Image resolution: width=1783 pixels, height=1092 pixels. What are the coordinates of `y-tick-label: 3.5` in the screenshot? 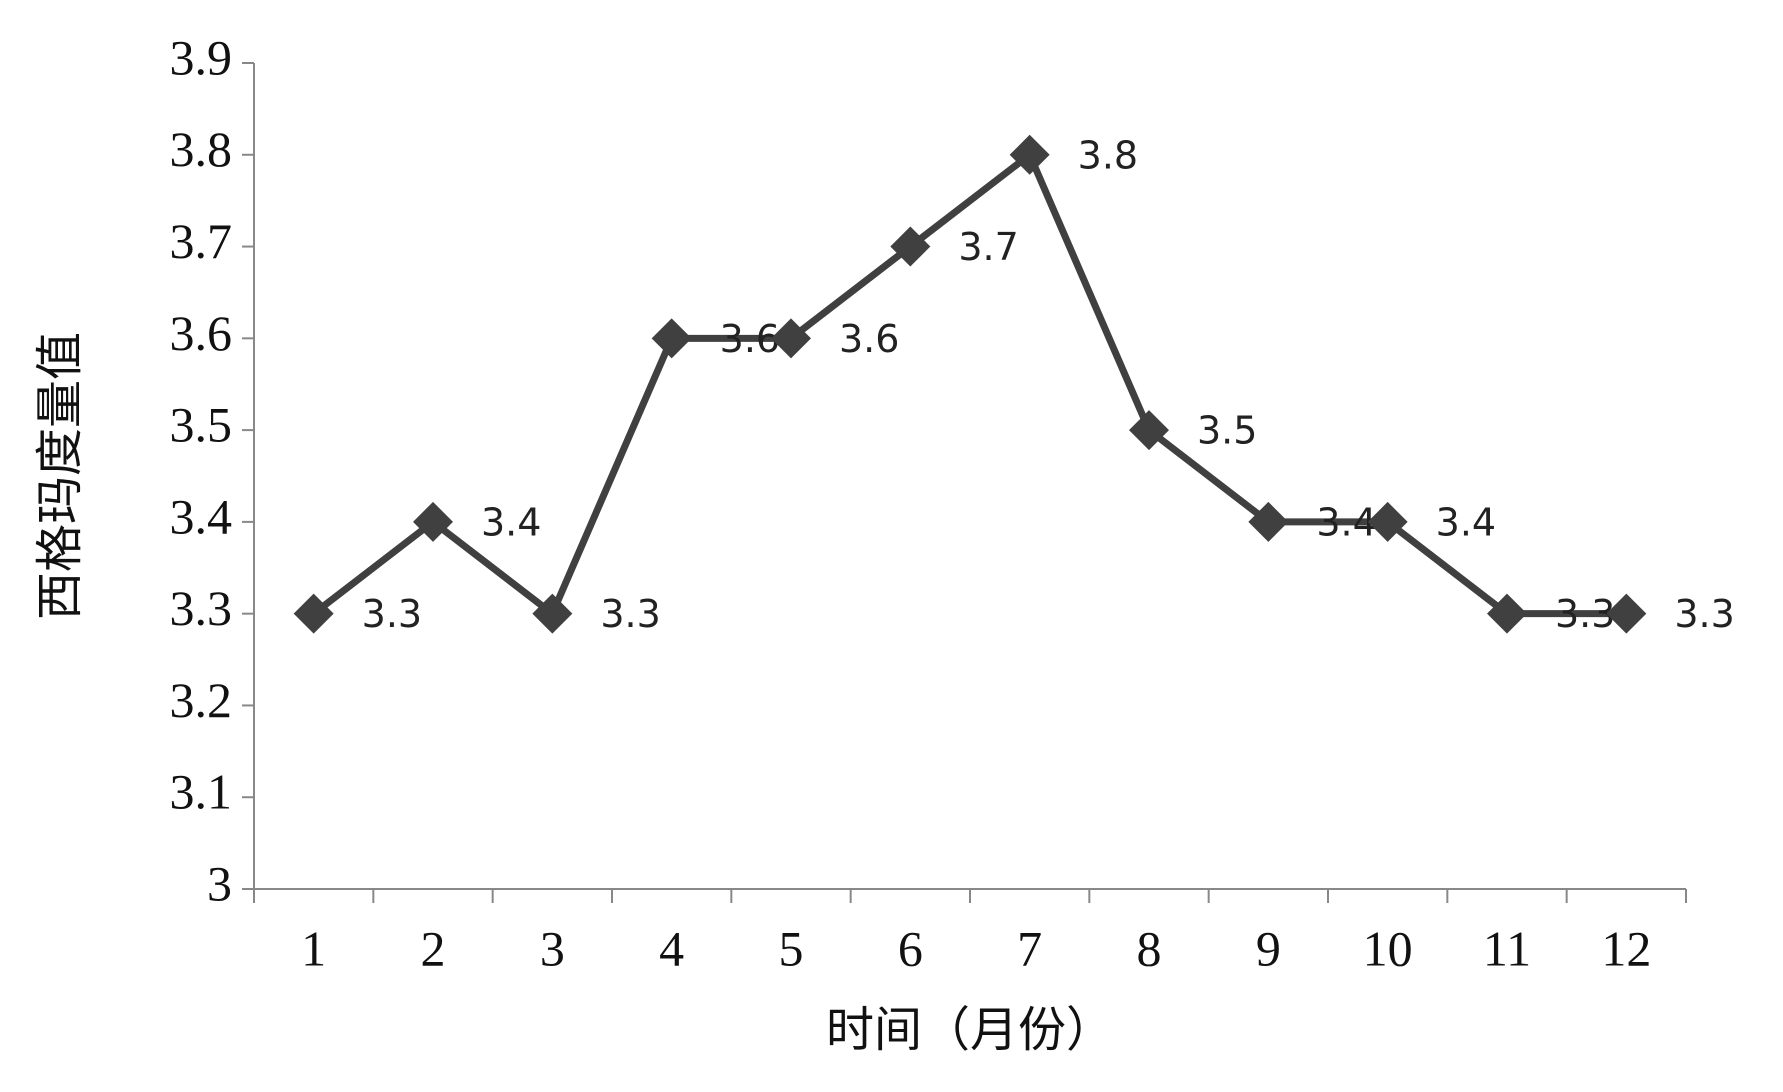 It's located at (201, 425).